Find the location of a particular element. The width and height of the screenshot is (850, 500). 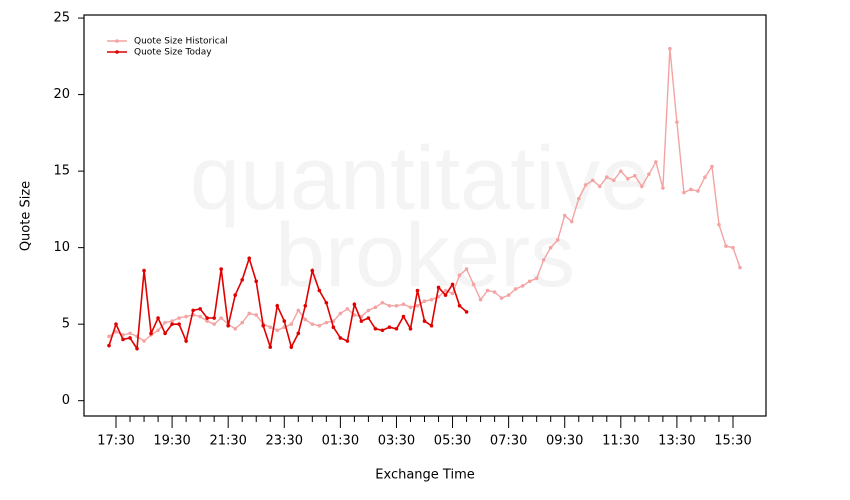

y-tick-label: 0 is located at coordinates (66, 400).